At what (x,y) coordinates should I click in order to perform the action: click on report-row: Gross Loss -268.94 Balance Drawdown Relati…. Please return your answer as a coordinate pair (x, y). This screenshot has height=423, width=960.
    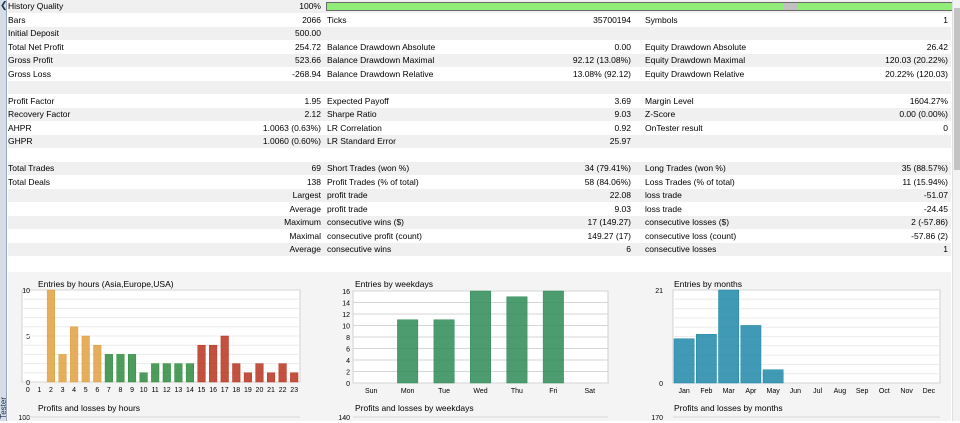
    Looking at the image, I should click on (479, 74).